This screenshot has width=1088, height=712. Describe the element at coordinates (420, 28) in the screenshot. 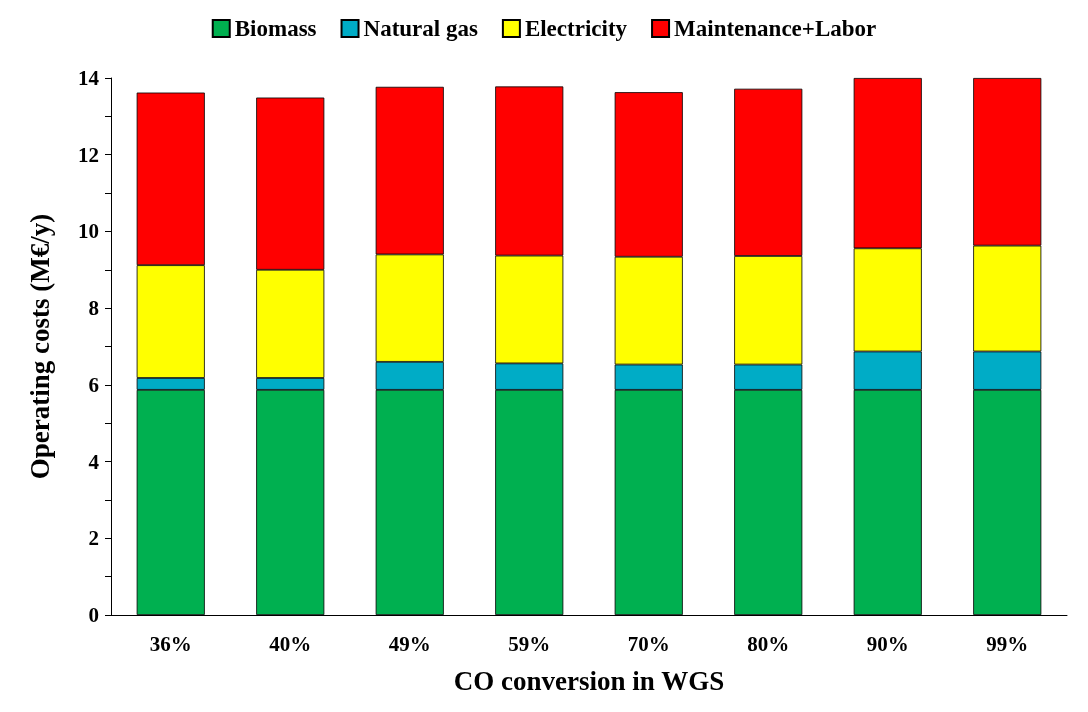

I see `legend-label: Natural gas` at that location.